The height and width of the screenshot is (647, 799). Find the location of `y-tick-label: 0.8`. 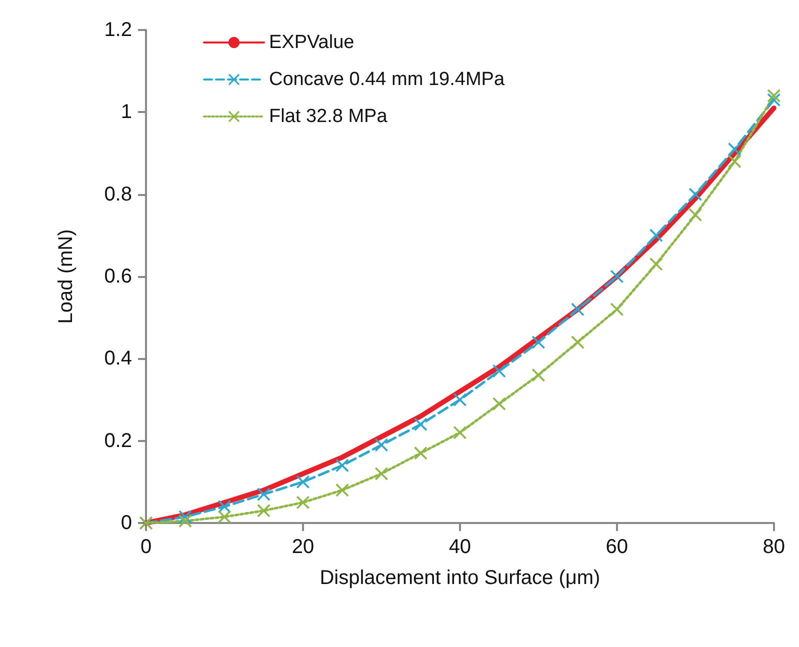

y-tick-label: 0.8 is located at coordinates (118, 194).